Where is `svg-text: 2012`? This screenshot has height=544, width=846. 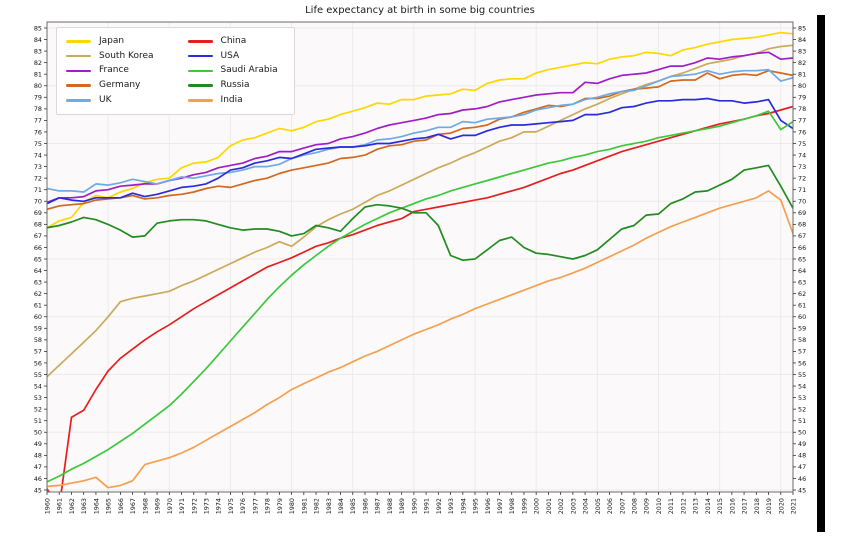
svg-text: 2012 is located at coordinates (683, 506).